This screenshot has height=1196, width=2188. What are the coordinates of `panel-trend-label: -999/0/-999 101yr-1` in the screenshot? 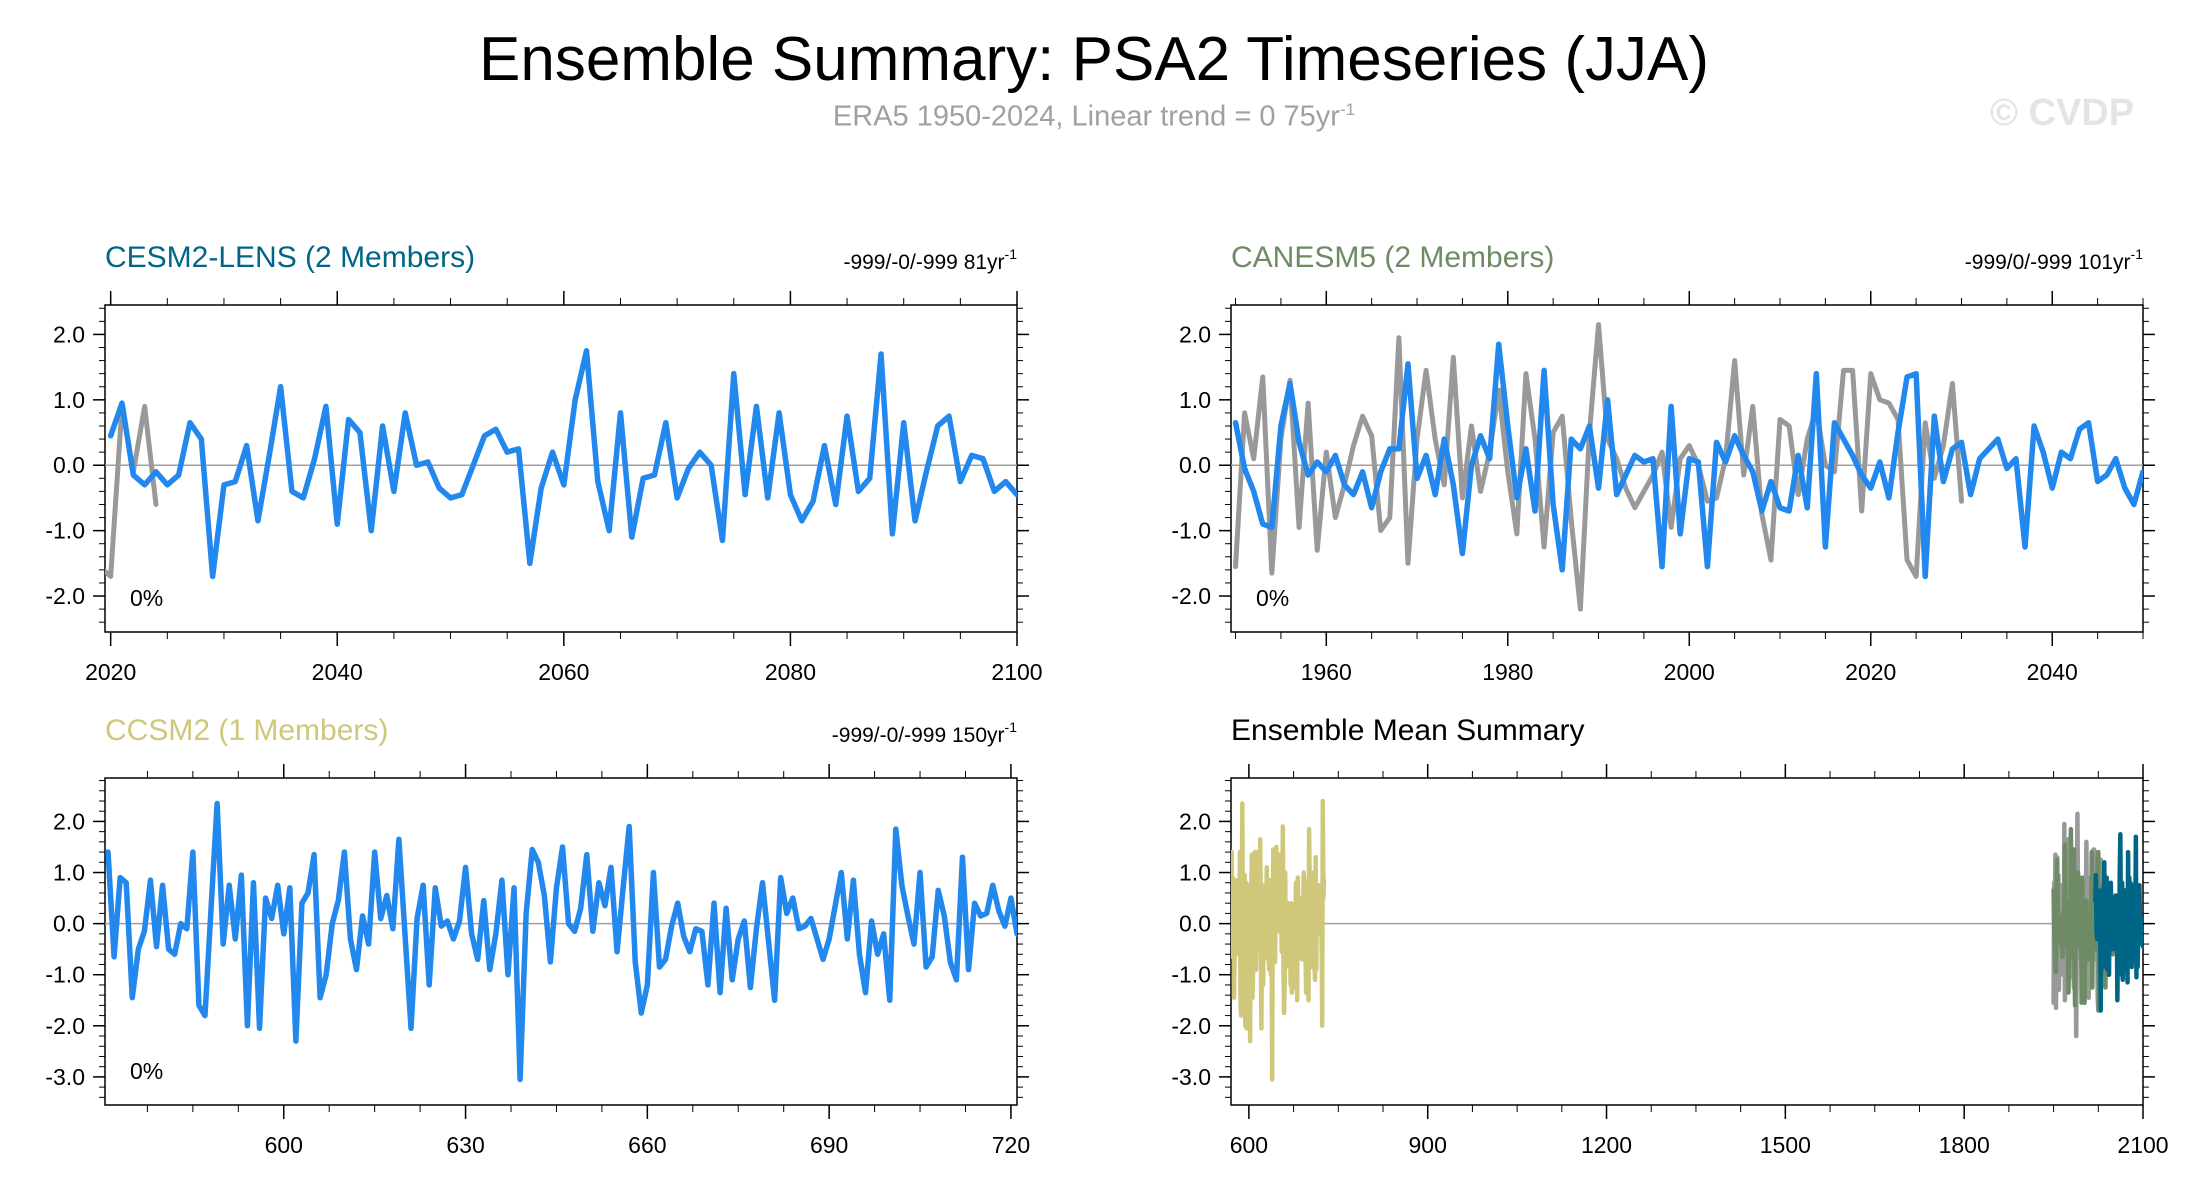 It's located at (2054, 260).